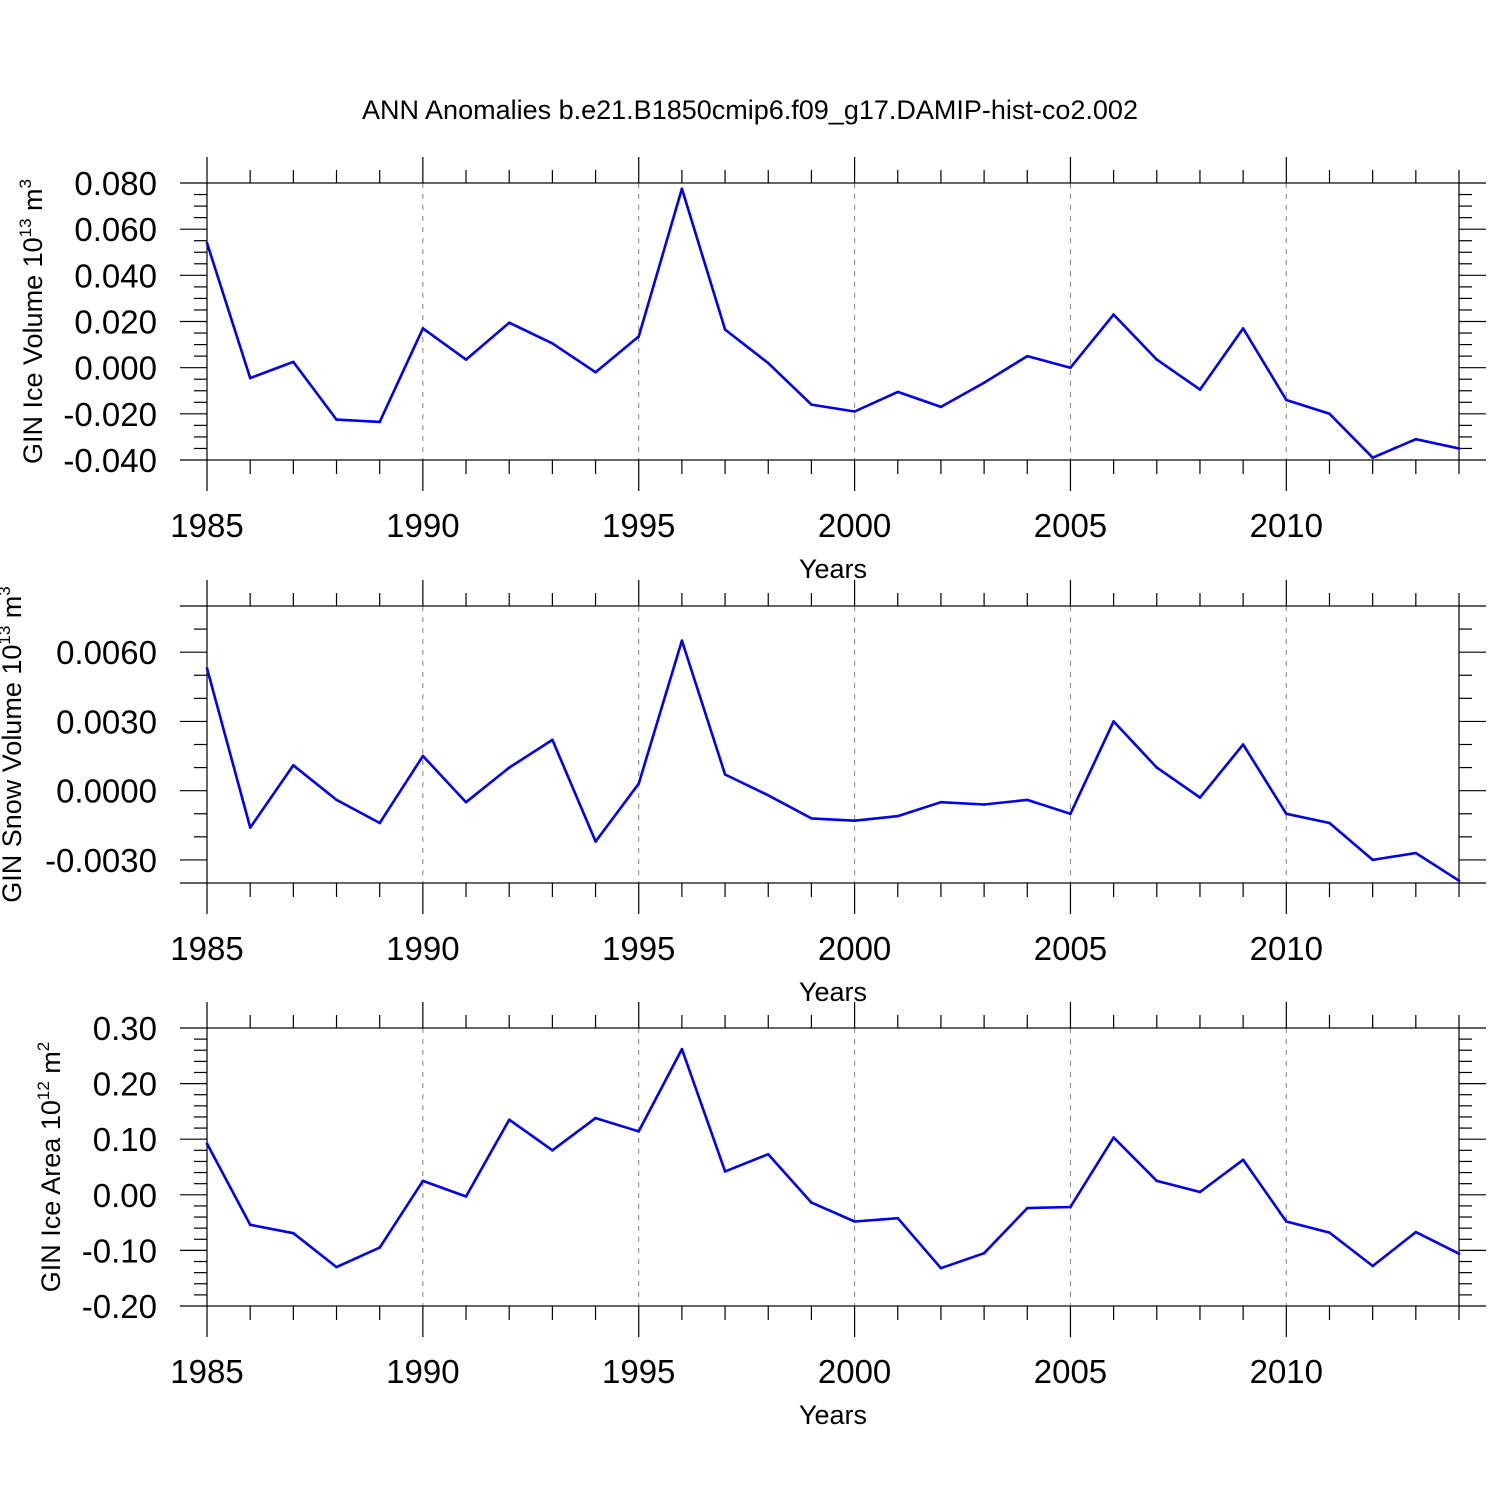 The height and width of the screenshot is (1500, 1500). I want to click on y-tick-label: 0.20, so click(125, 1084).